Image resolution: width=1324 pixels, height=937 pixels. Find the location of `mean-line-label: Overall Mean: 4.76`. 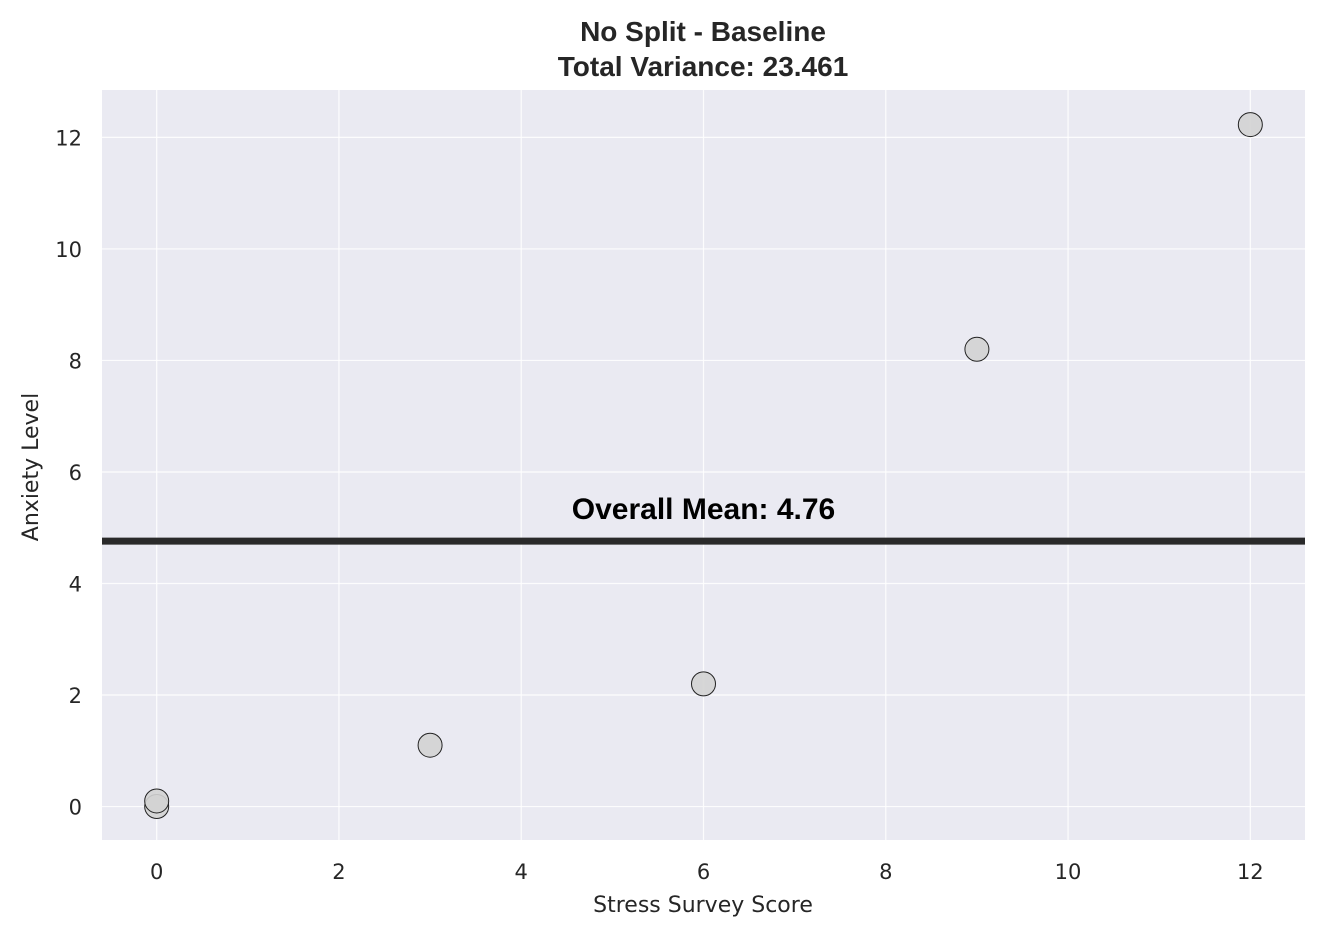

mean-line-label: Overall Mean: 4.76 is located at coordinates (703, 509).